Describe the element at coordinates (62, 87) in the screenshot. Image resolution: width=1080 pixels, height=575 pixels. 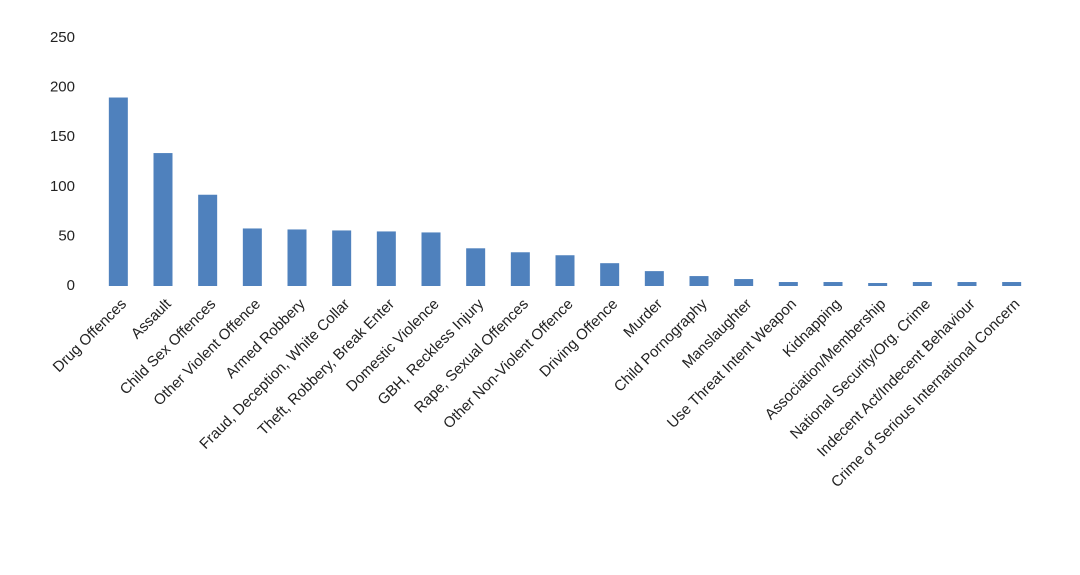
I see `y-tick-label: 200` at that location.